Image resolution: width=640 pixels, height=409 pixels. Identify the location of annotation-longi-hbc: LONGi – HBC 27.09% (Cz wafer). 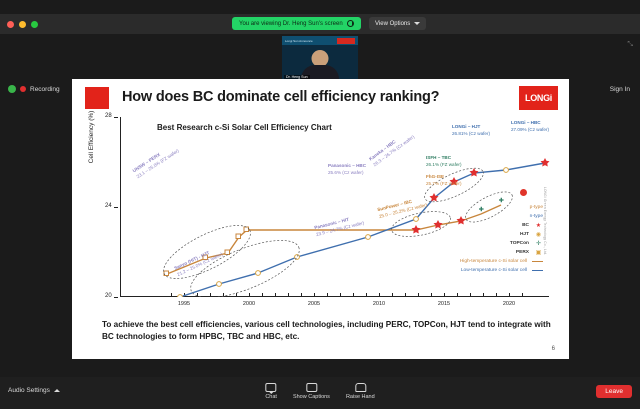
(530, 126).